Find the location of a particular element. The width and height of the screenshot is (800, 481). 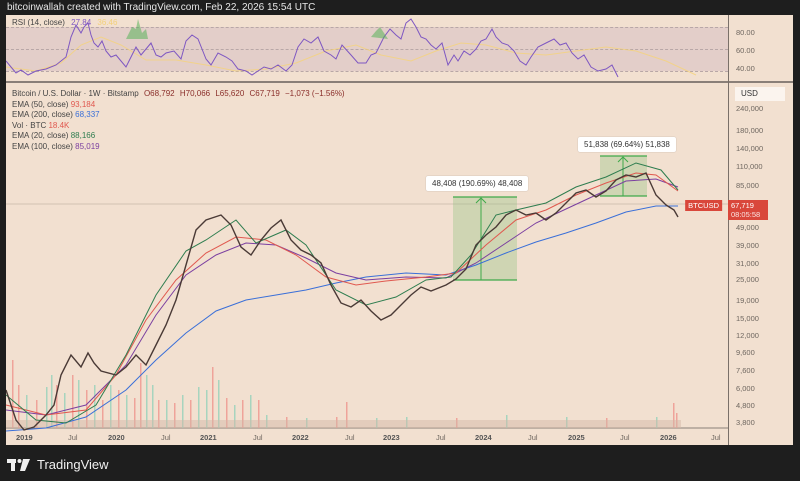

ohlc-low: L65,620 is located at coordinates (230, 93).